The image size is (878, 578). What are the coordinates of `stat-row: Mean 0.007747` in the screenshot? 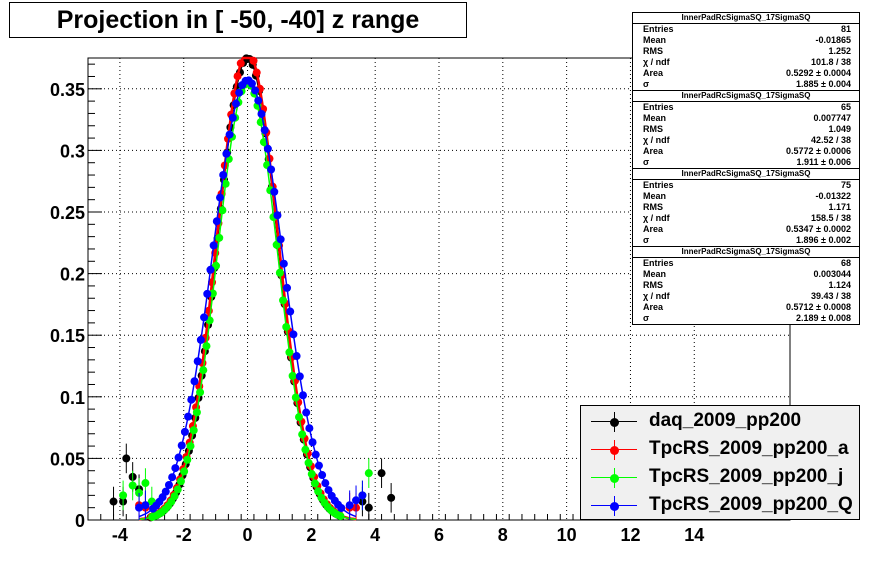 It's located at (747, 118).